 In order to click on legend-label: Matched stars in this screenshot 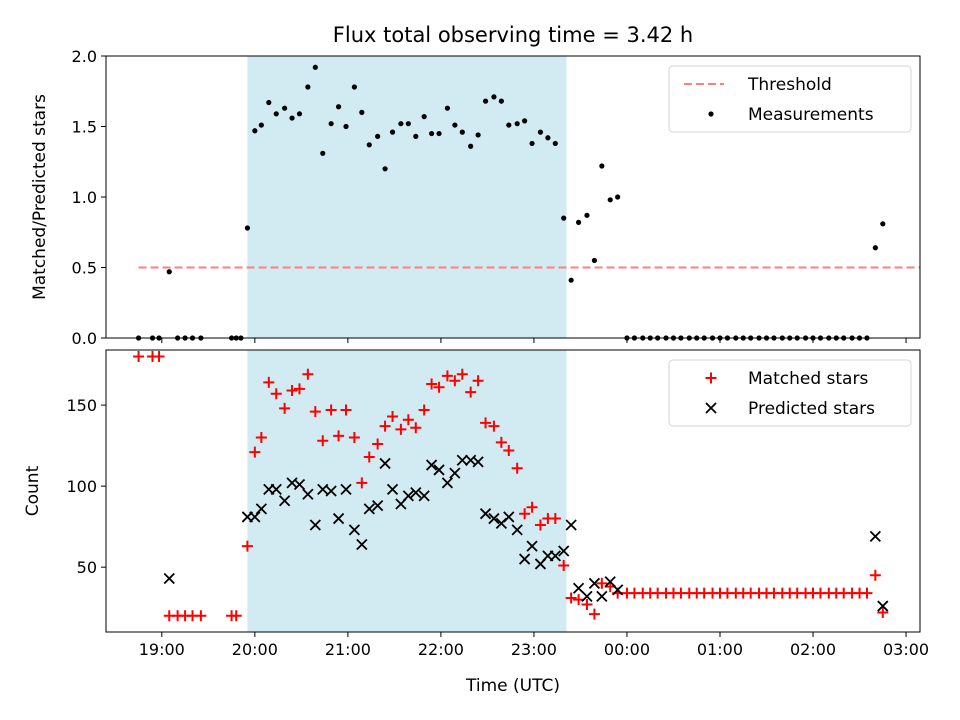, I will do `click(808, 379)`.